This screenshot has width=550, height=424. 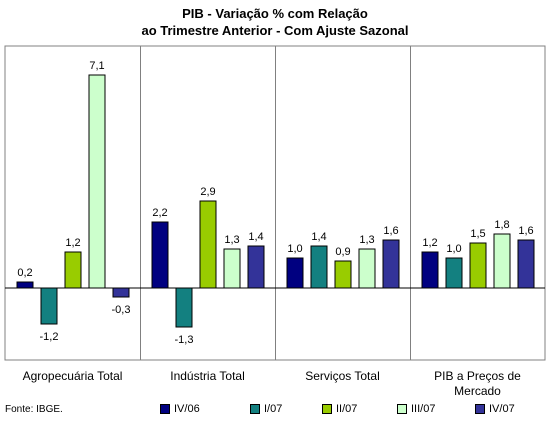 I want to click on data-label: 1,8, so click(x=501, y=225).